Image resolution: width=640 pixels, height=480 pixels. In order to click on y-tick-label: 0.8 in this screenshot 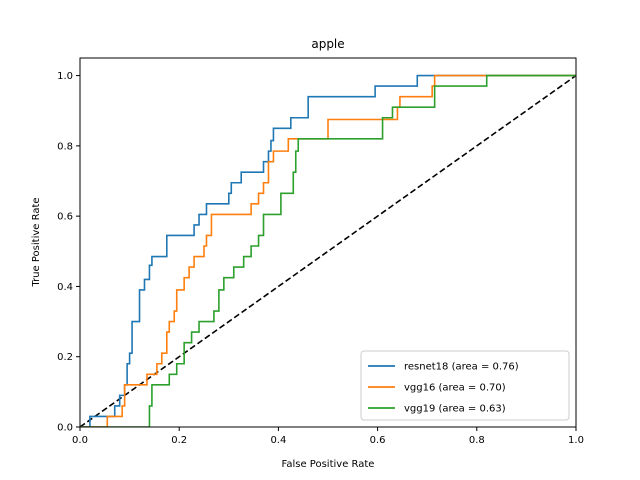, I will do `click(65, 146)`.